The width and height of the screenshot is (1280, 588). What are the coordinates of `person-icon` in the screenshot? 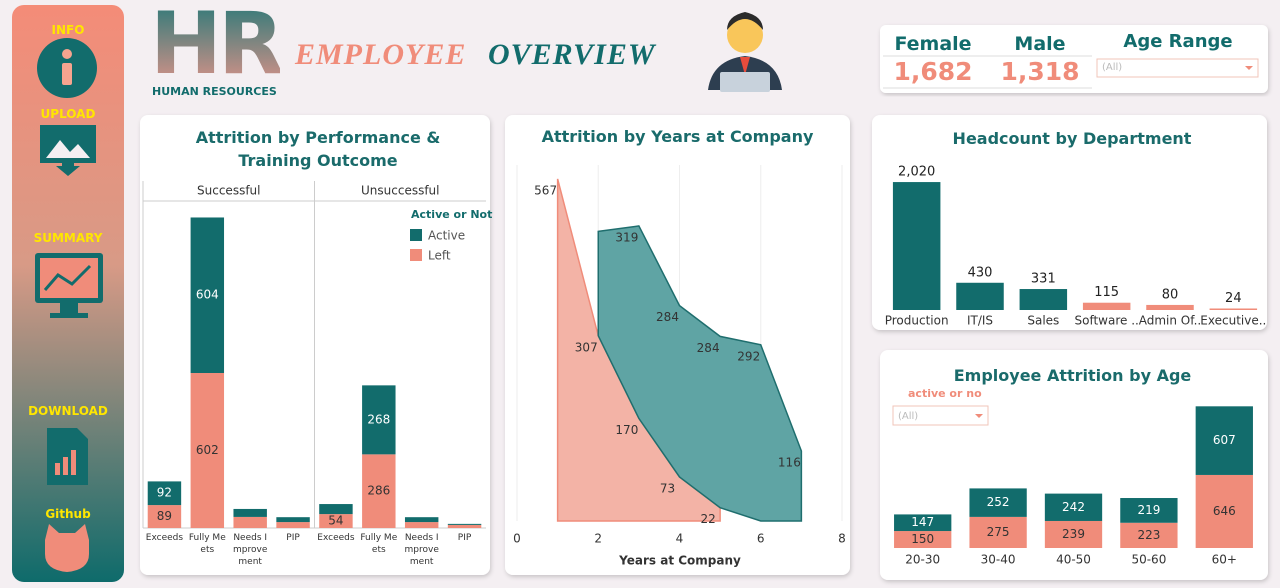 It's located at (745, 52).